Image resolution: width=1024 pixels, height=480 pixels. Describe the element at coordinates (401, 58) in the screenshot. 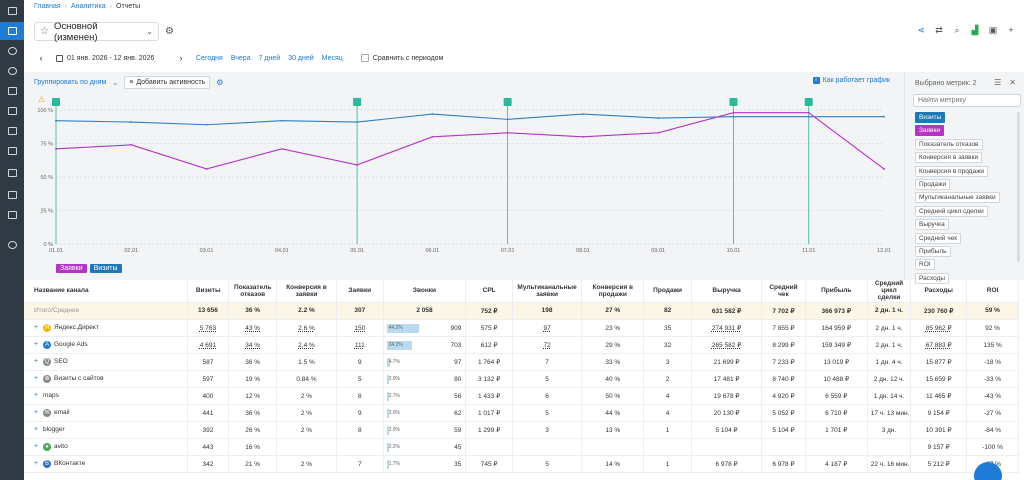

I see `compare-period: Сравнить с периодом` at that location.